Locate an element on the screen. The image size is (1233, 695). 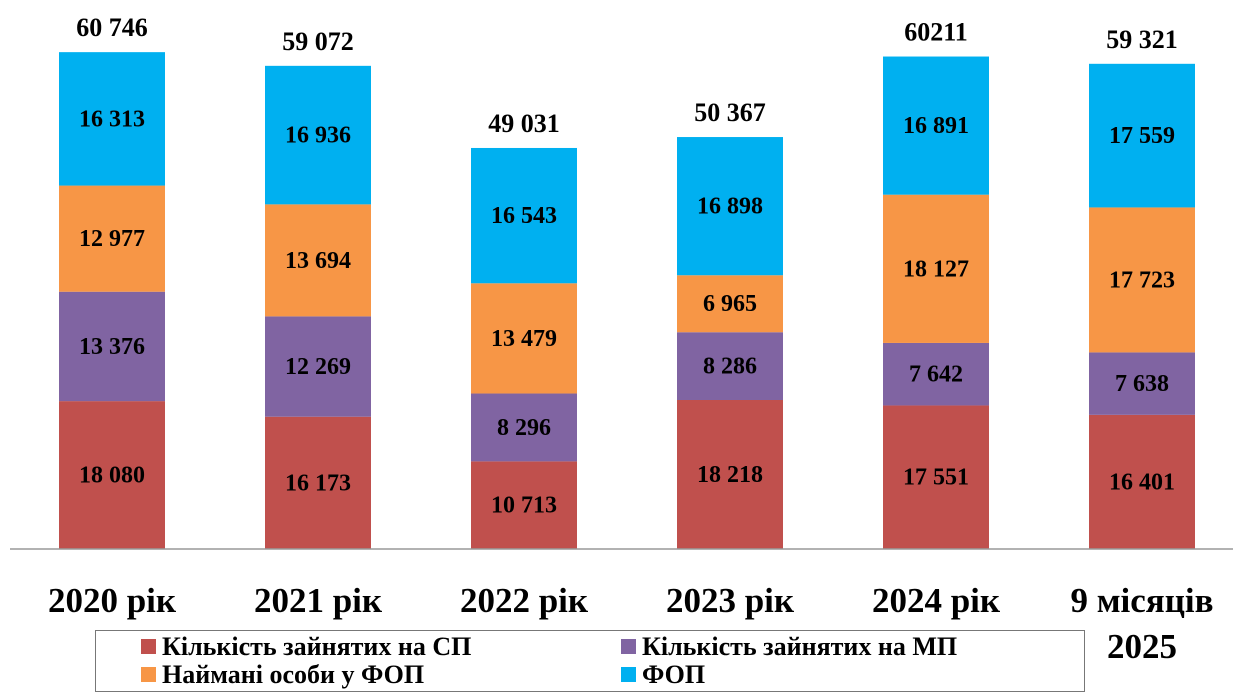
data-label: 16 401 is located at coordinates (1142, 482).